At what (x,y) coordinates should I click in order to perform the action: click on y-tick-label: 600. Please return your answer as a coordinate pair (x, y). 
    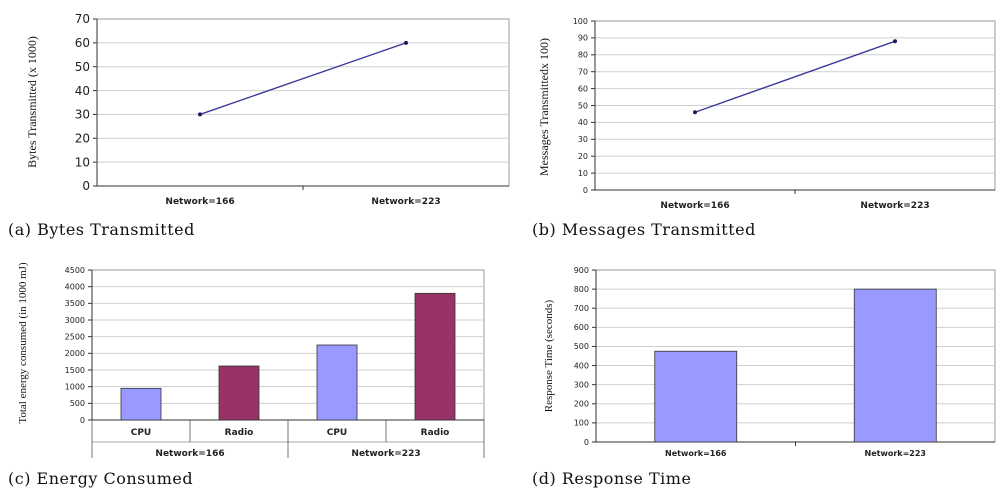
    Looking at the image, I should click on (581, 327).